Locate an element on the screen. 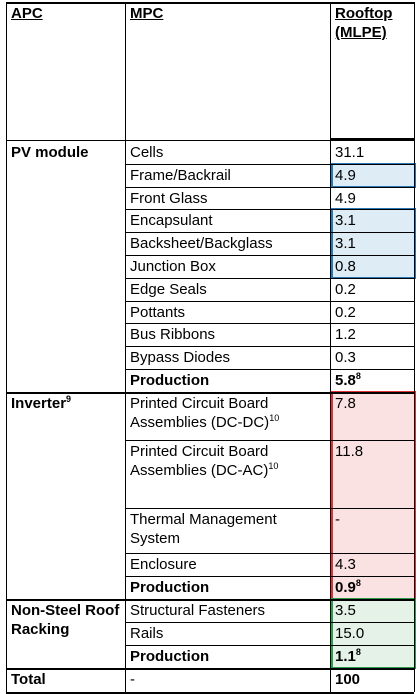 This screenshot has width=420, height=694. cell-text: Enclosure is located at coordinates (163, 564).